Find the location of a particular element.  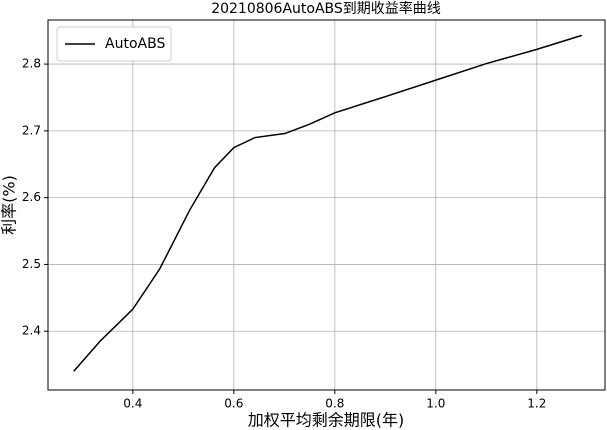

legend-box is located at coordinates (114, 44).